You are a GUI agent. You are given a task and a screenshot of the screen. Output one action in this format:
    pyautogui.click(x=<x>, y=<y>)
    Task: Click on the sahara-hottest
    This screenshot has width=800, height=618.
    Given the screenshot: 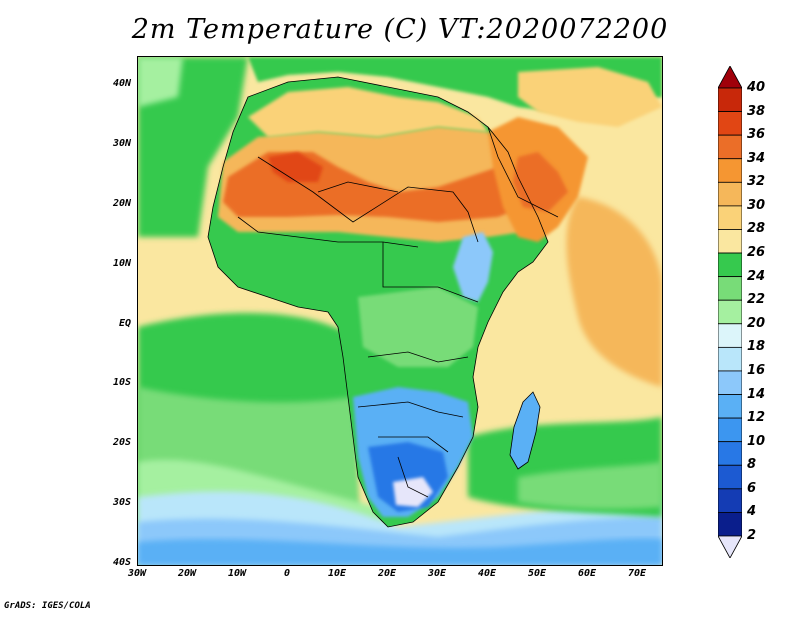 What is the action you would take?
    pyautogui.click(x=295, y=167)
    